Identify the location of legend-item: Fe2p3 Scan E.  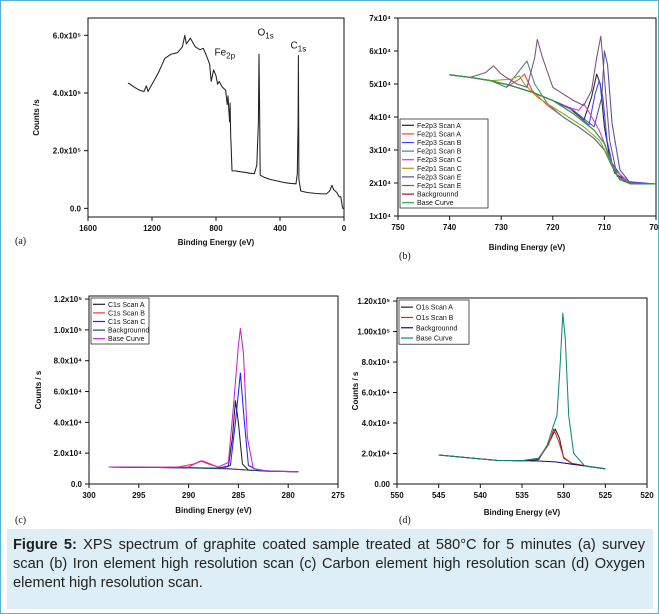
(439, 177).